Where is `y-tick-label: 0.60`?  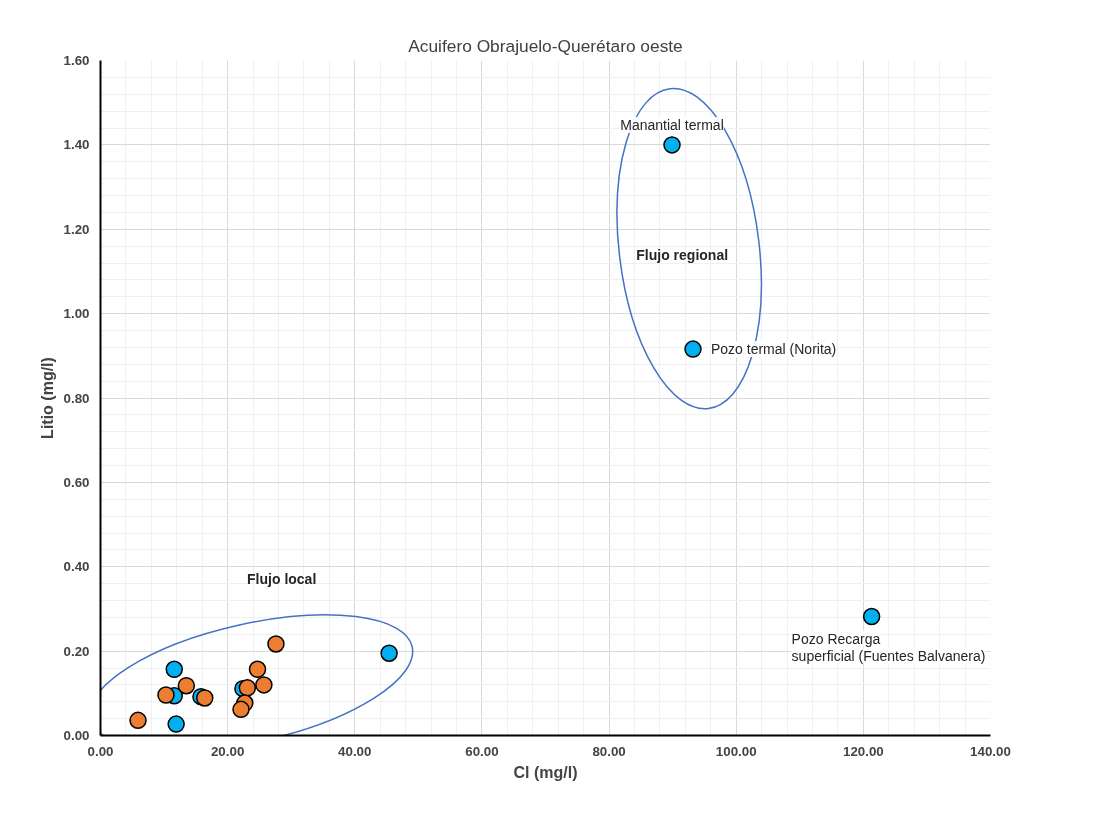
y-tick-label: 0.60 is located at coordinates (76, 482).